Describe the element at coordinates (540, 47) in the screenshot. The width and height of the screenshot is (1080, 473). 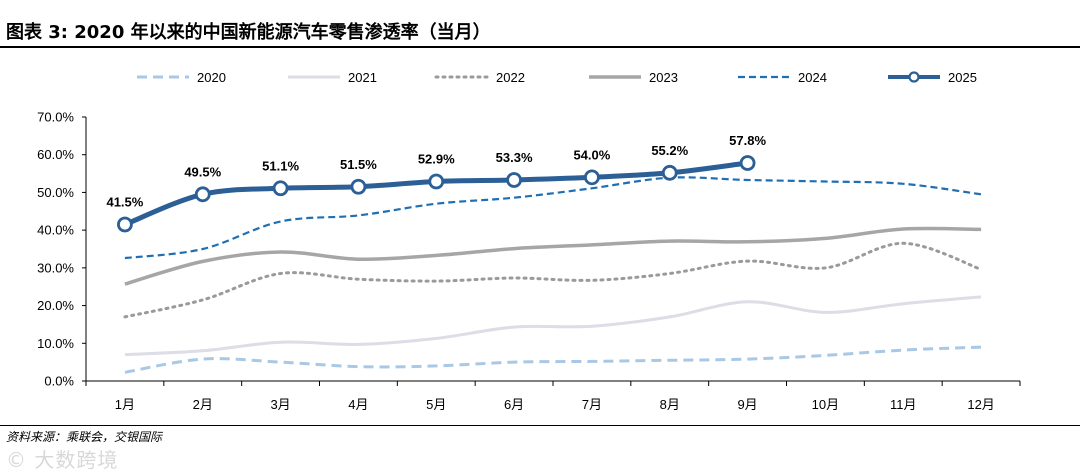
I see `title-divider` at that location.